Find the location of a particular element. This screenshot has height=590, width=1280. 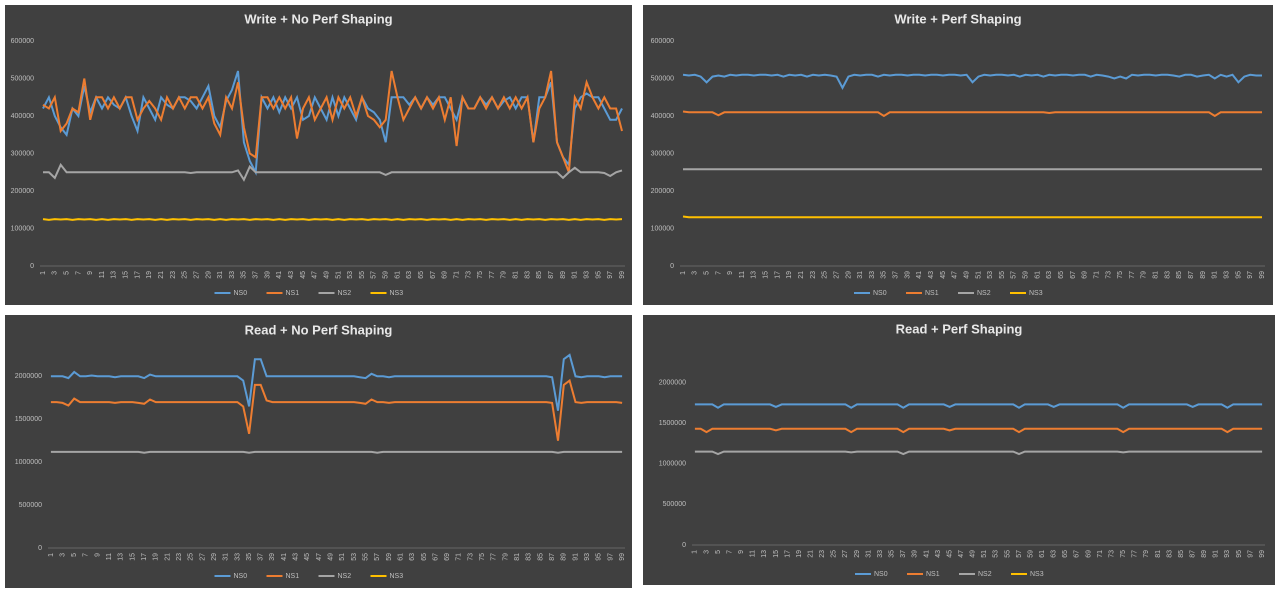

x-tick-label: 23 is located at coordinates (173, 275).